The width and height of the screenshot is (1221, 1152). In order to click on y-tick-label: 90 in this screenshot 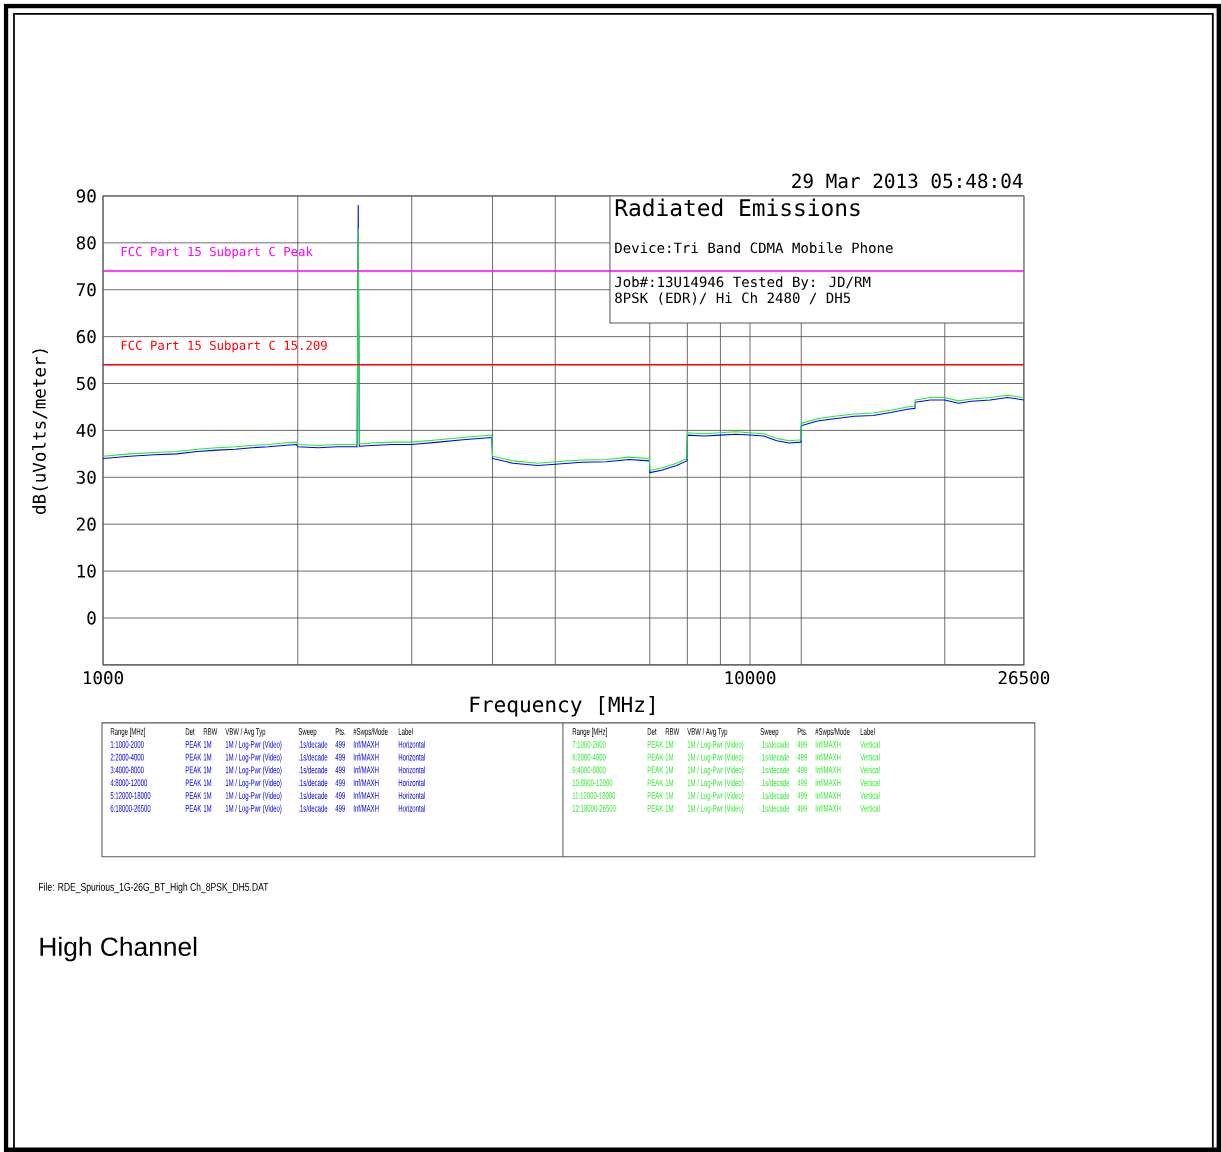, I will do `click(86, 196)`.